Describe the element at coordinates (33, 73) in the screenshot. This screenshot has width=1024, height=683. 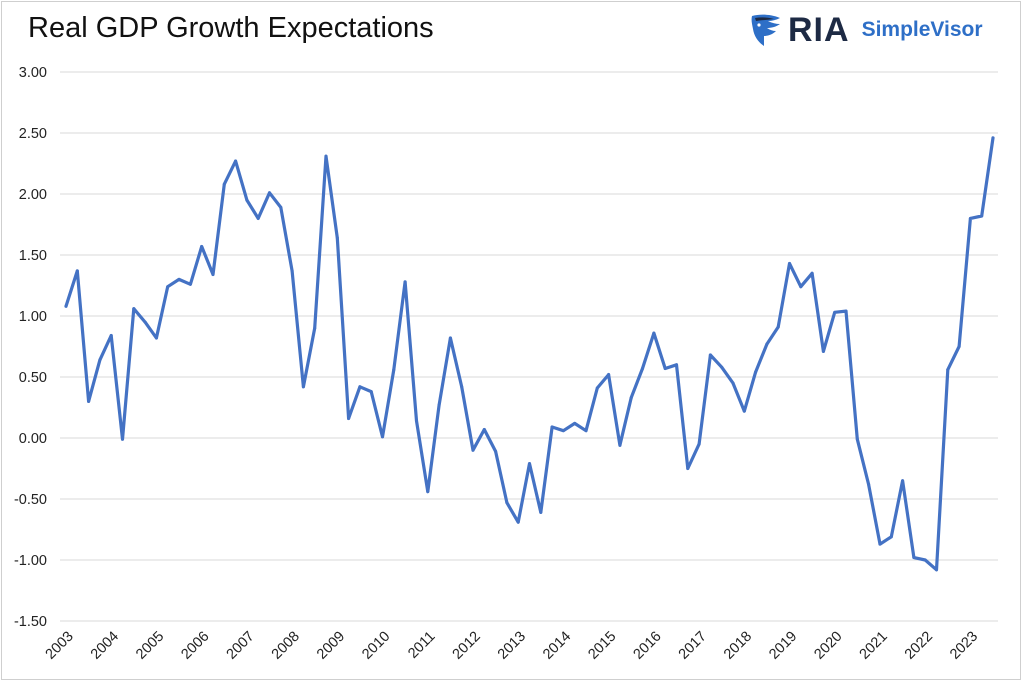
I see `y-tick-label: 3.00` at that location.